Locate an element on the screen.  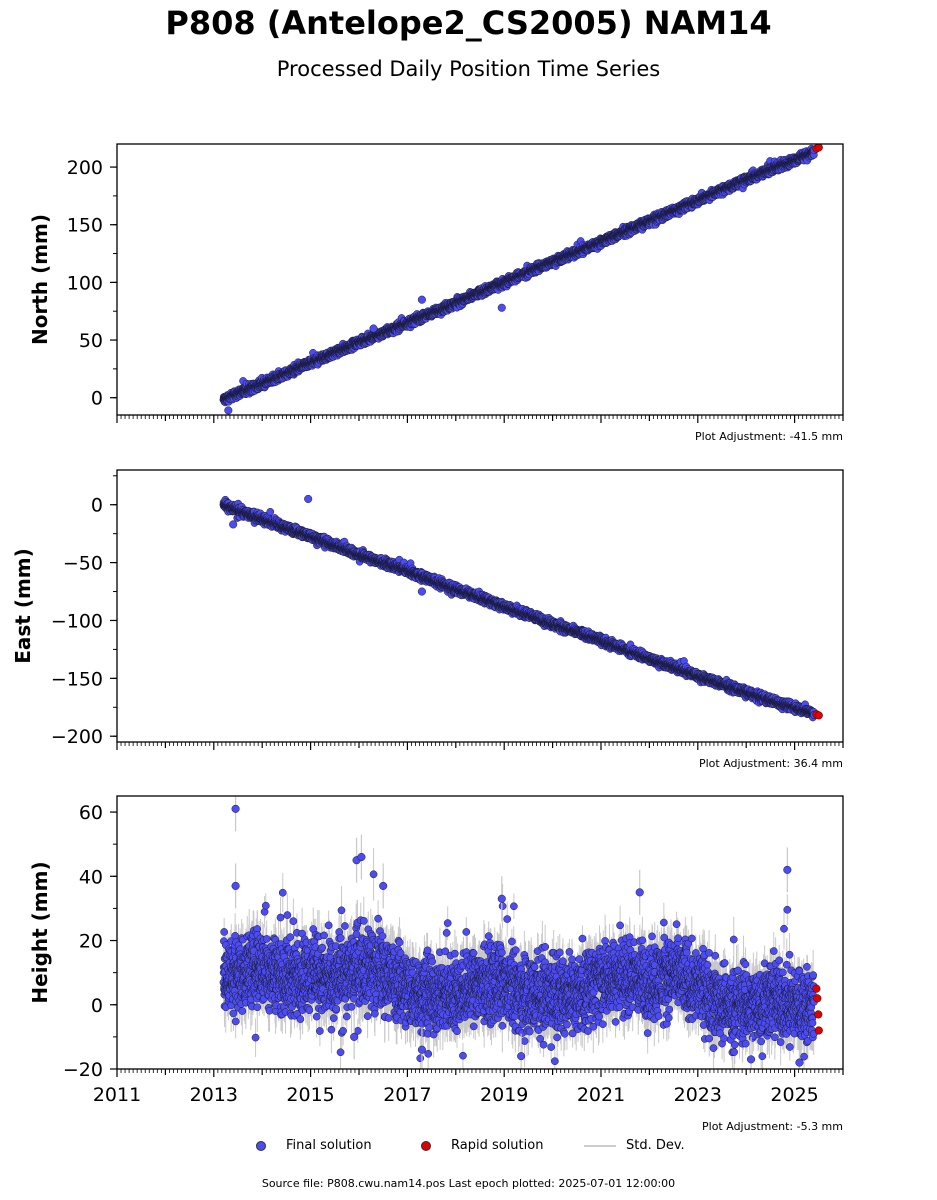
rapid-point is located at coordinates (818, 148).